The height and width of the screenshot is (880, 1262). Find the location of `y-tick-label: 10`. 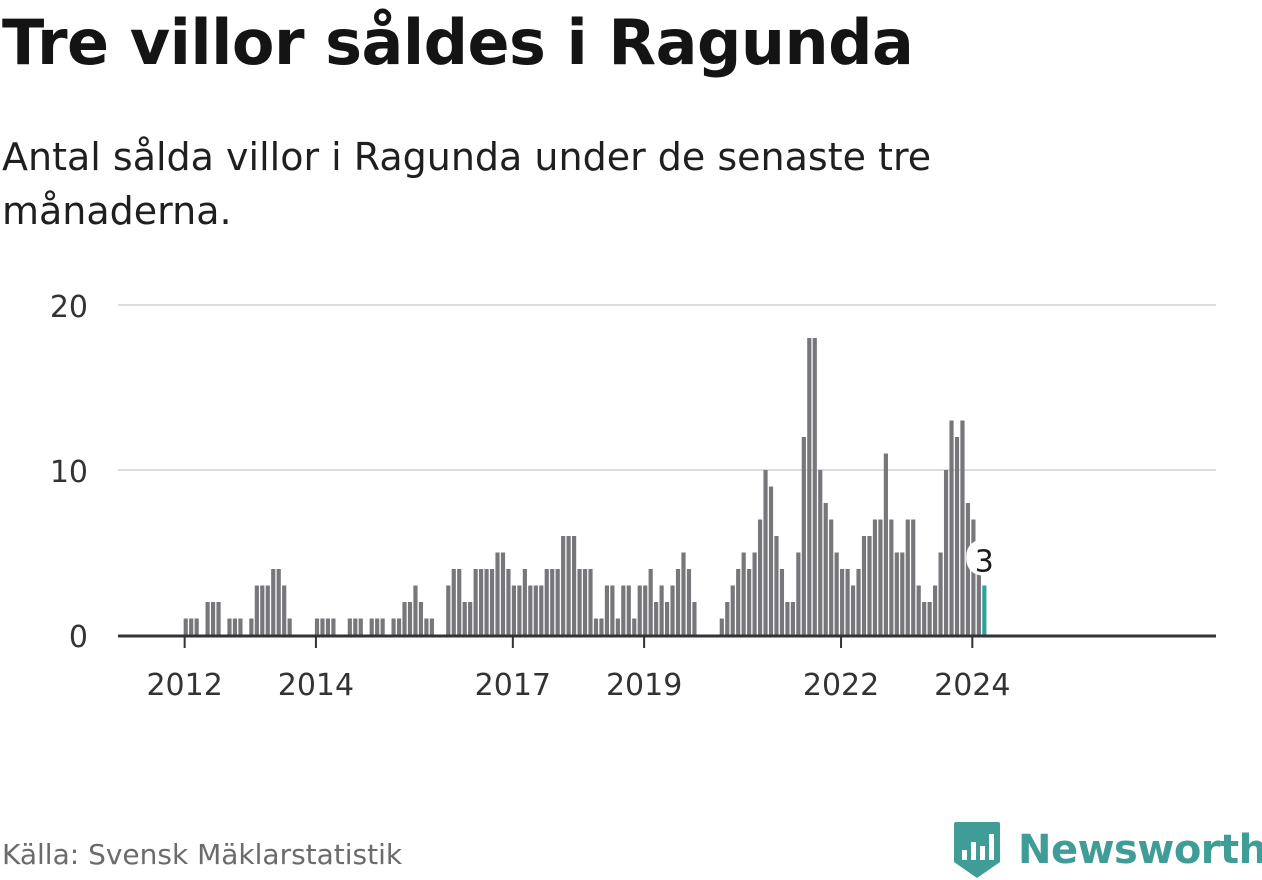

y-tick-label: 10 is located at coordinates (69, 472).